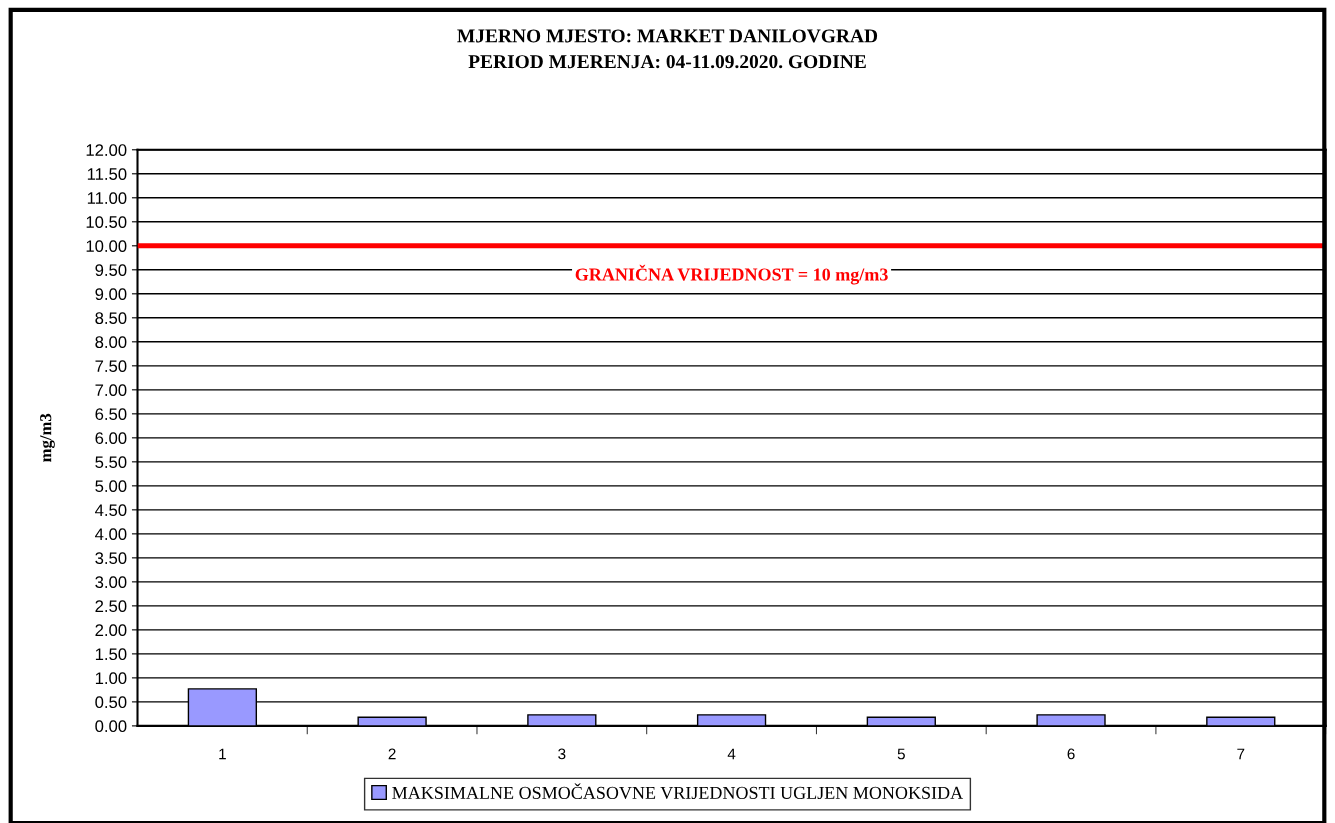 This screenshot has height=823, width=1335. I want to click on y-tick-label: 8.00, so click(111, 342).